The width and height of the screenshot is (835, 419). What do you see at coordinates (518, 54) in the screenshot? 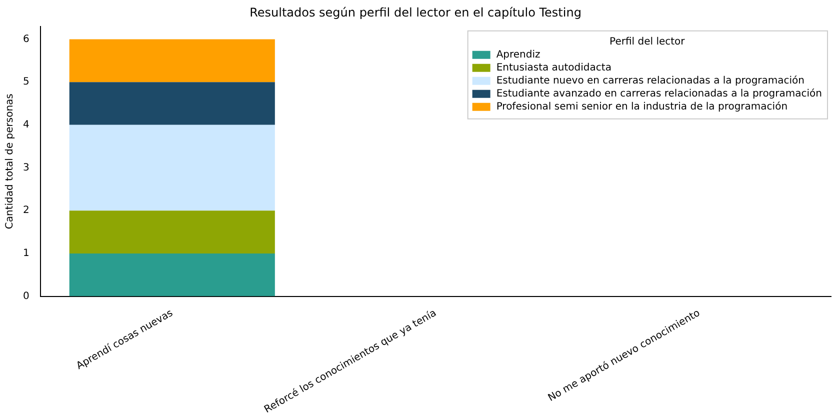
I see `legend-label: Aprendiz` at bounding box center [518, 54].